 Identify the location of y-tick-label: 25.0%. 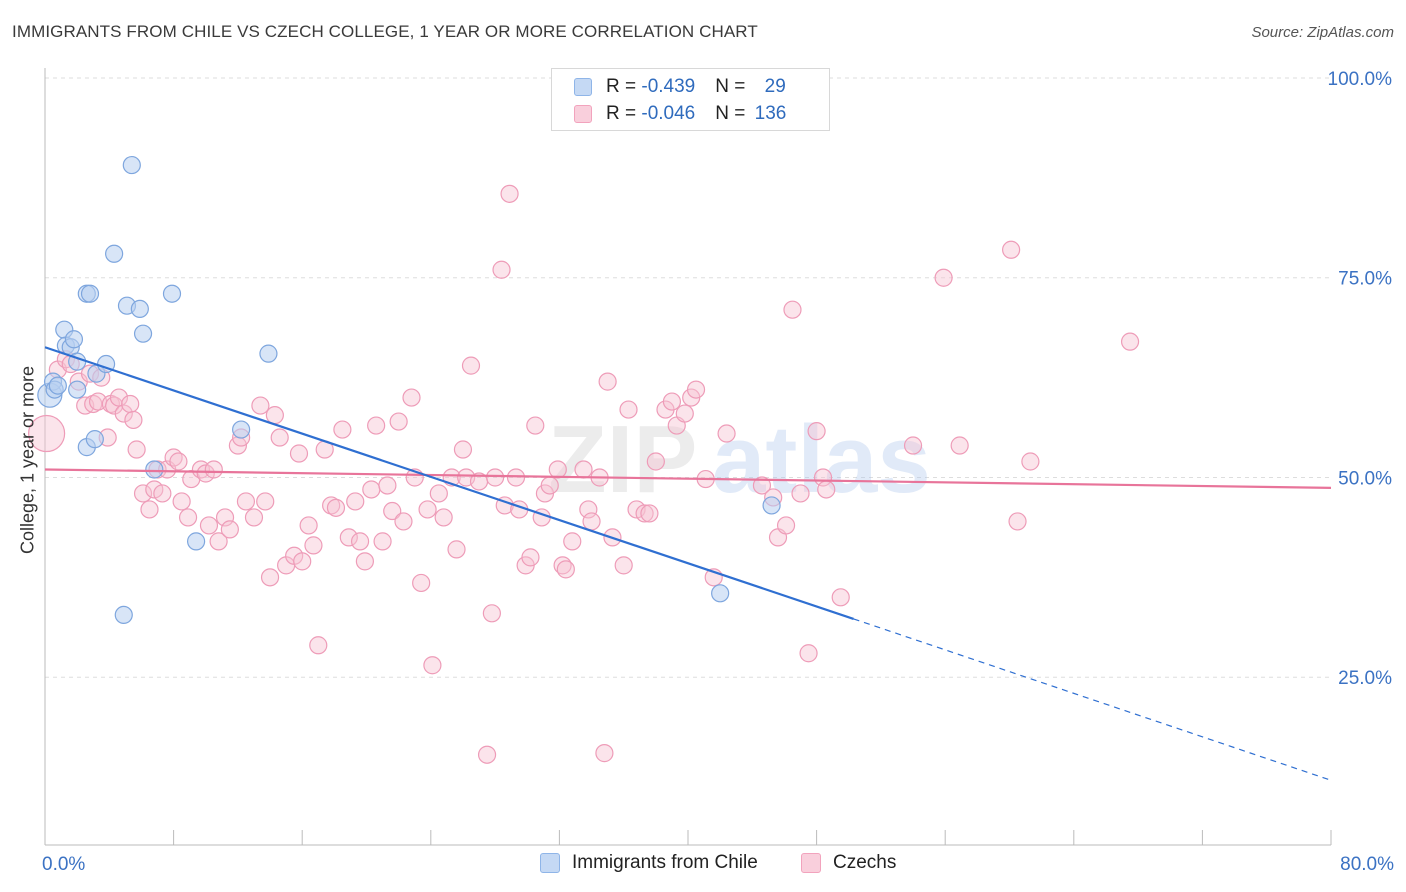
(1365, 678).